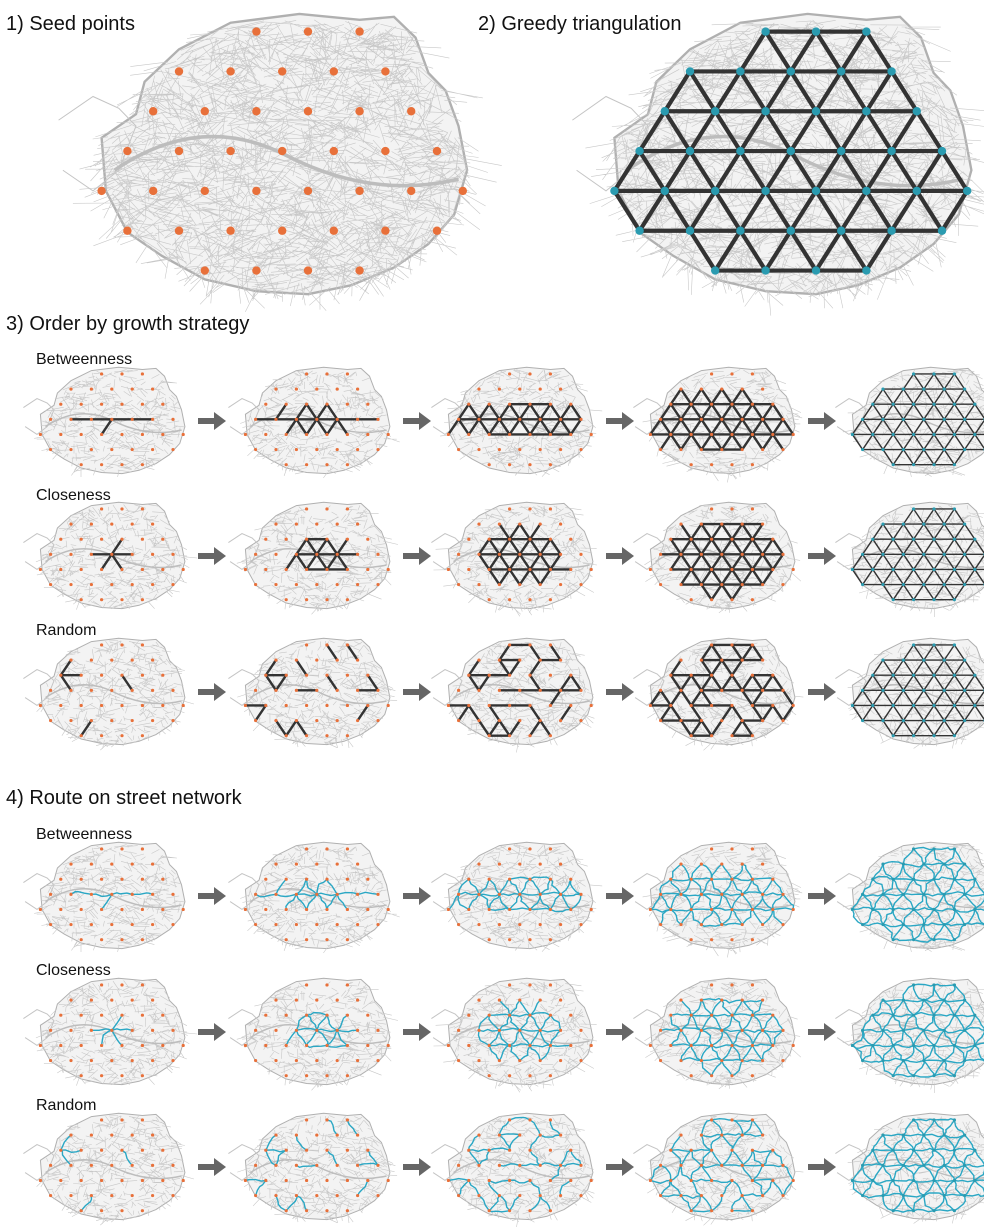  I want to click on route-closeness-step-4-map, so click(717, 1033).